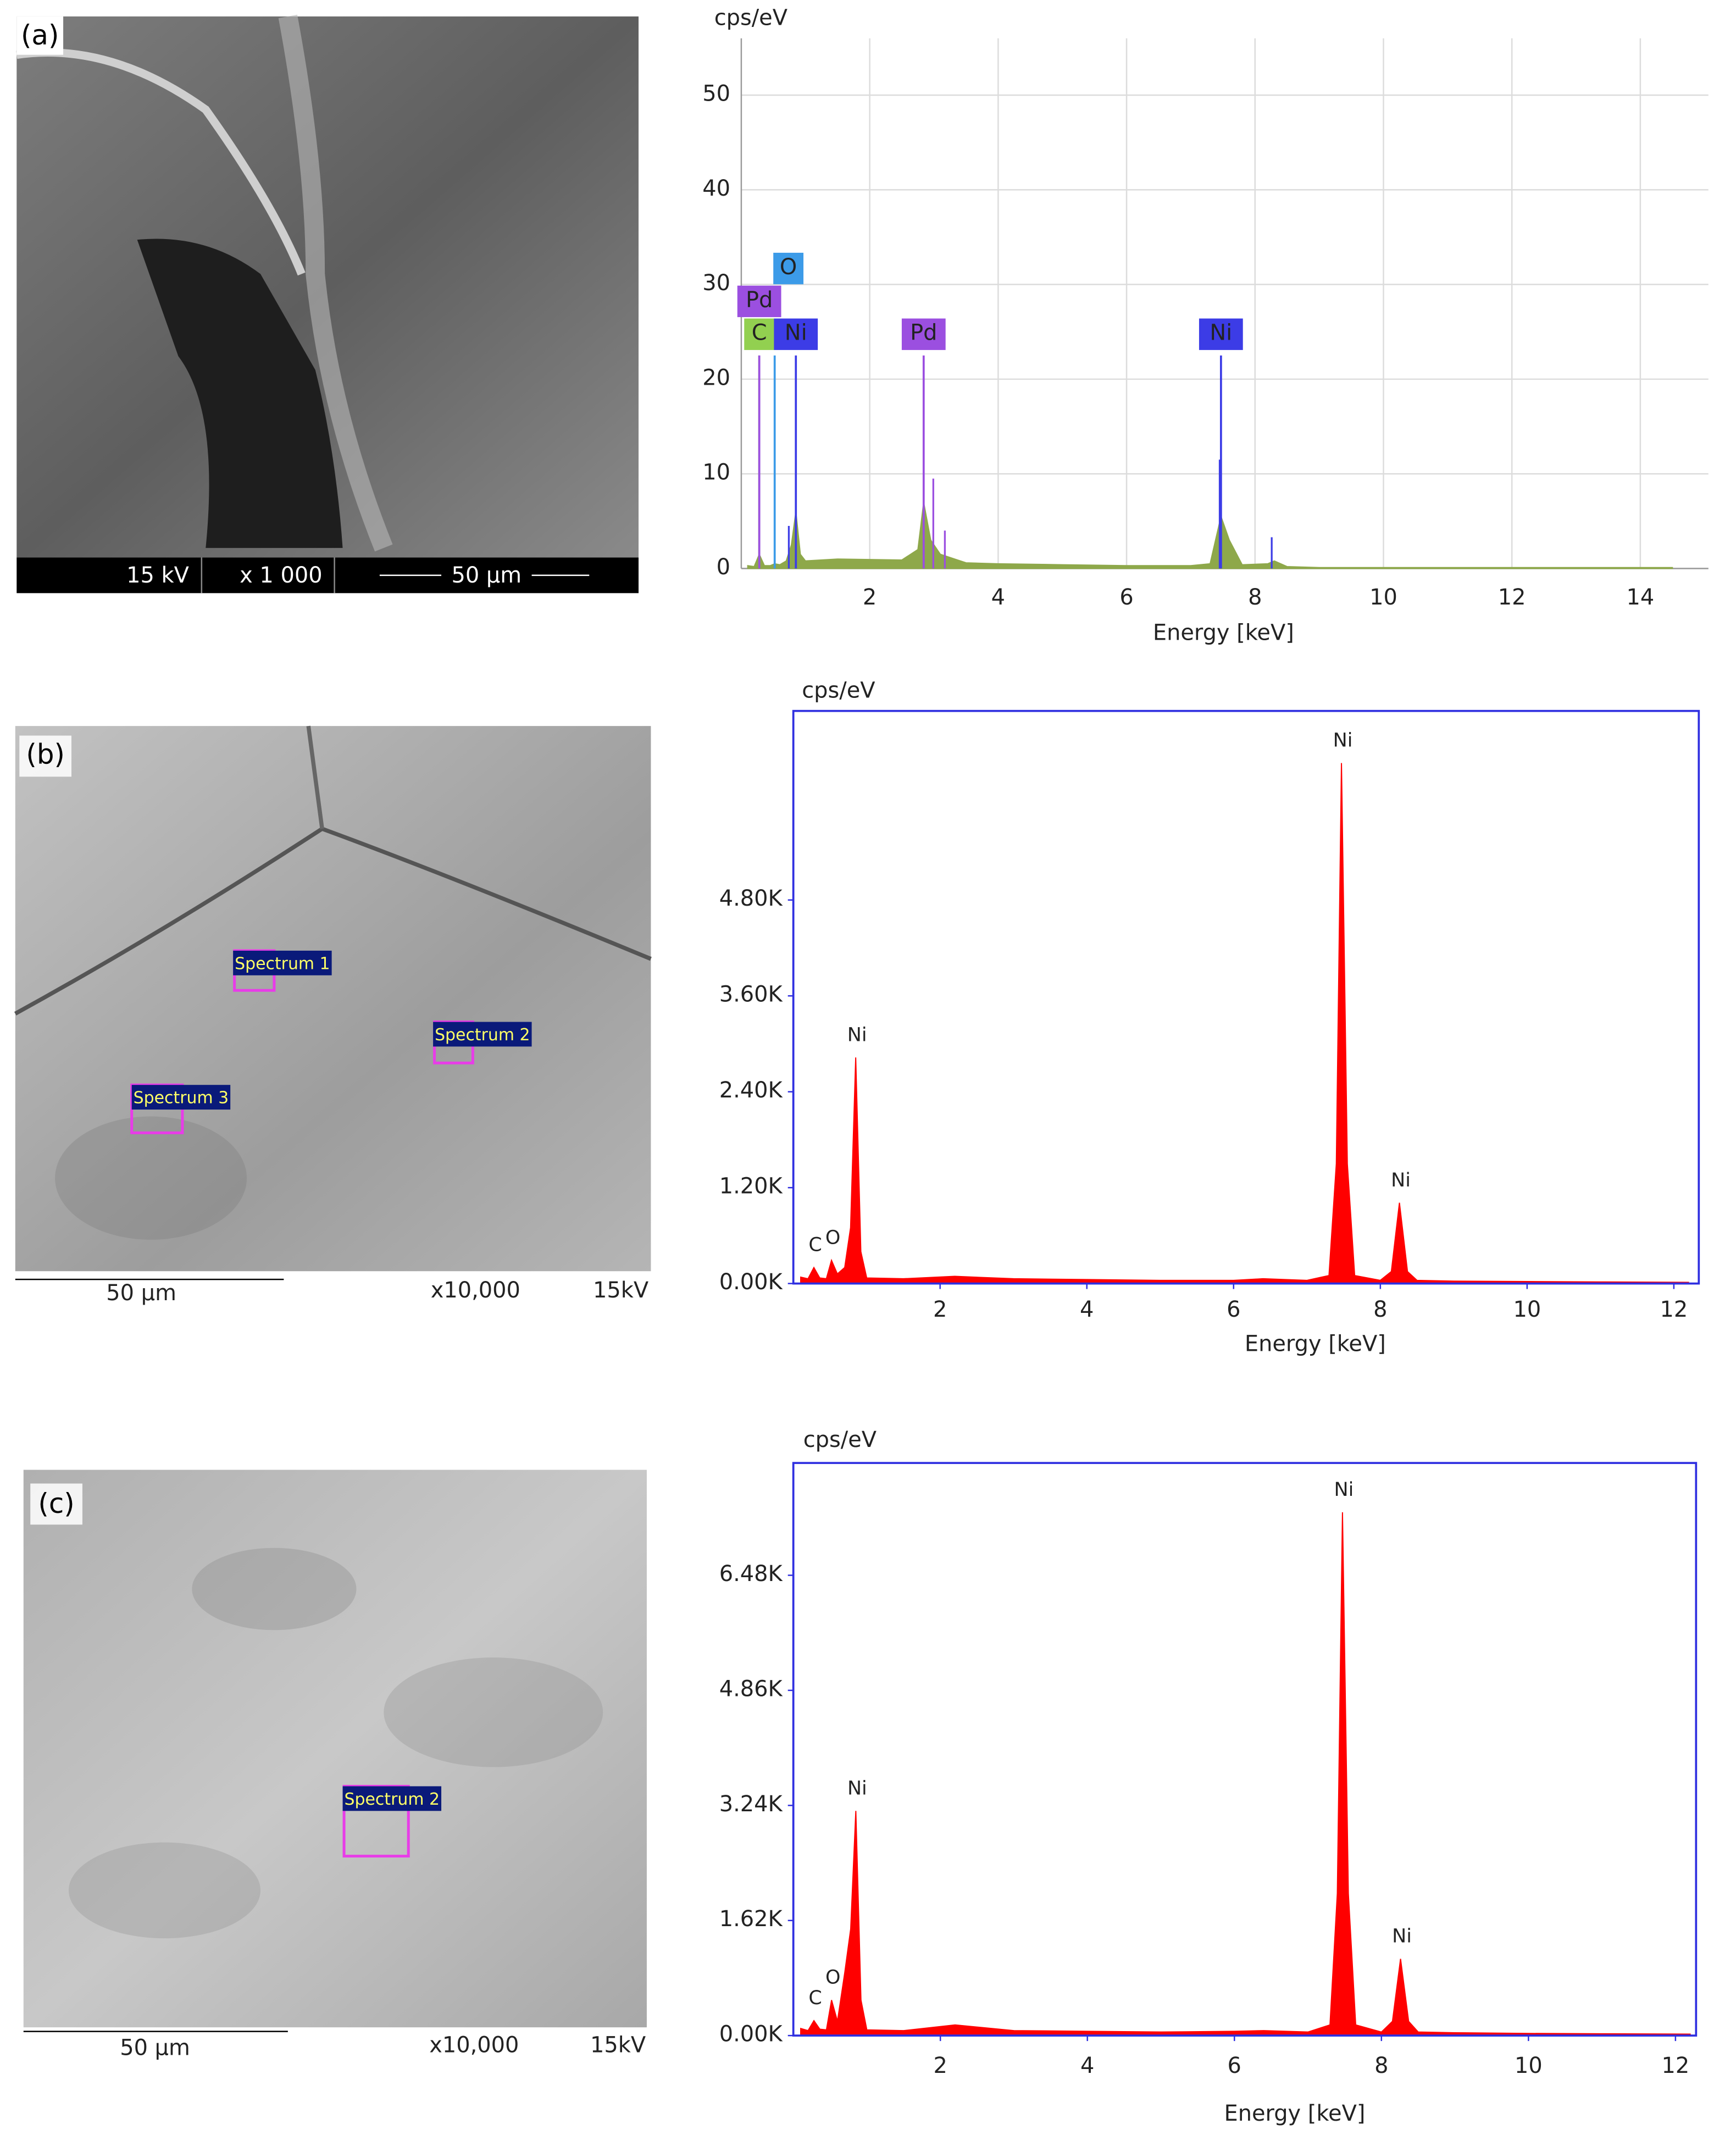  What do you see at coordinates (716, 377) in the screenshot?
I see `y-tick-label: 20` at bounding box center [716, 377].